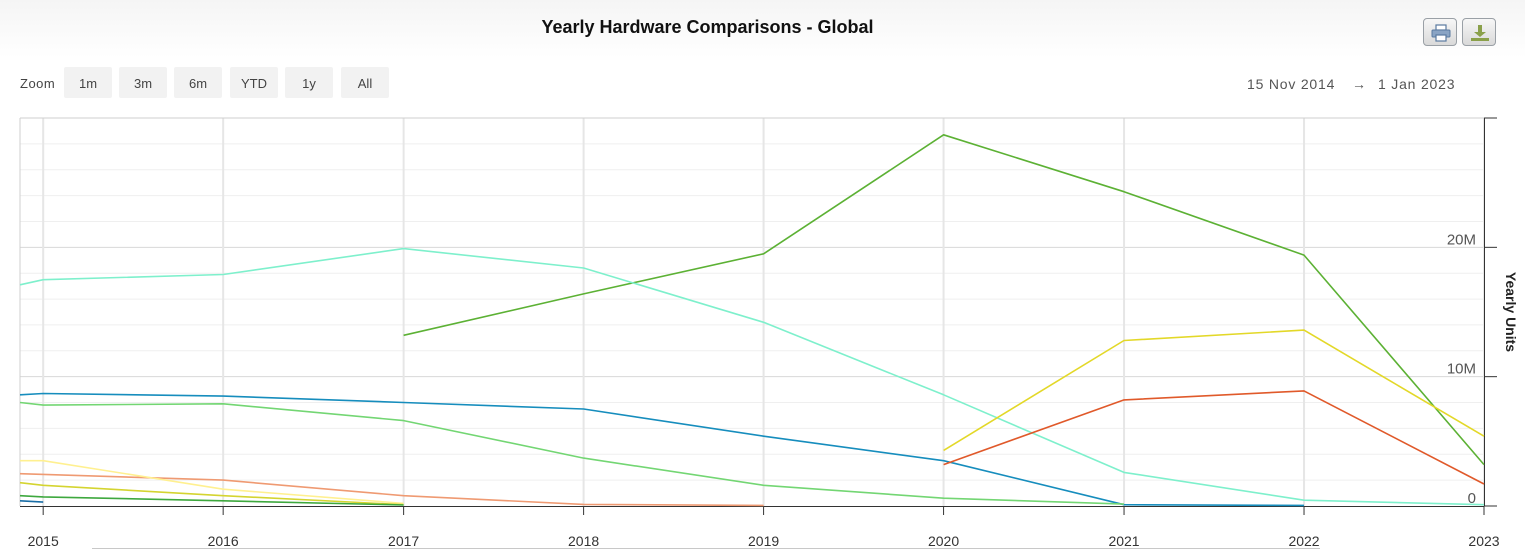 The height and width of the screenshot is (551, 1525). What do you see at coordinates (1417, 84) in the screenshot?
I see `range-to-input: 1 Jan 2023` at bounding box center [1417, 84].